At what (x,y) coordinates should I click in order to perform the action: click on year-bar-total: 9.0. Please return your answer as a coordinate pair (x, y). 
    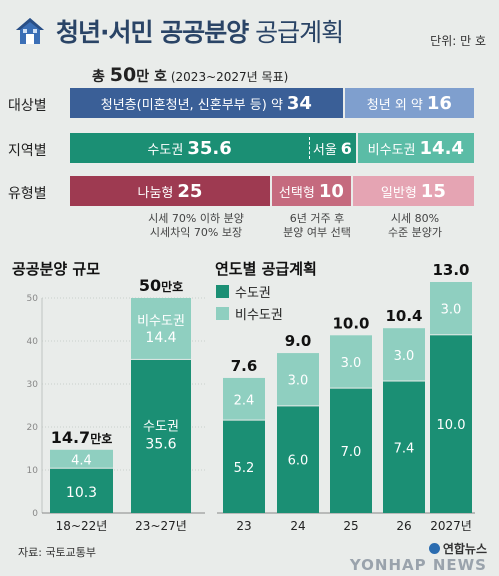
    Looking at the image, I should click on (298, 341).